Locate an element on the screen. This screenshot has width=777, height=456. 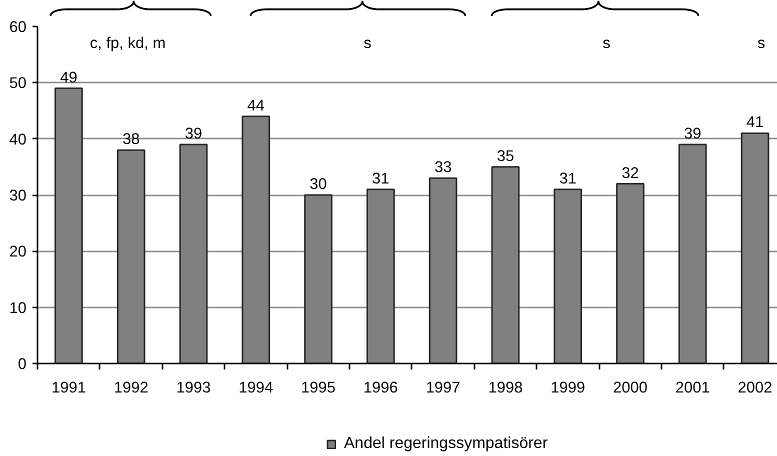
x-tick-label: 1993 is located at coordinates (193, 388).